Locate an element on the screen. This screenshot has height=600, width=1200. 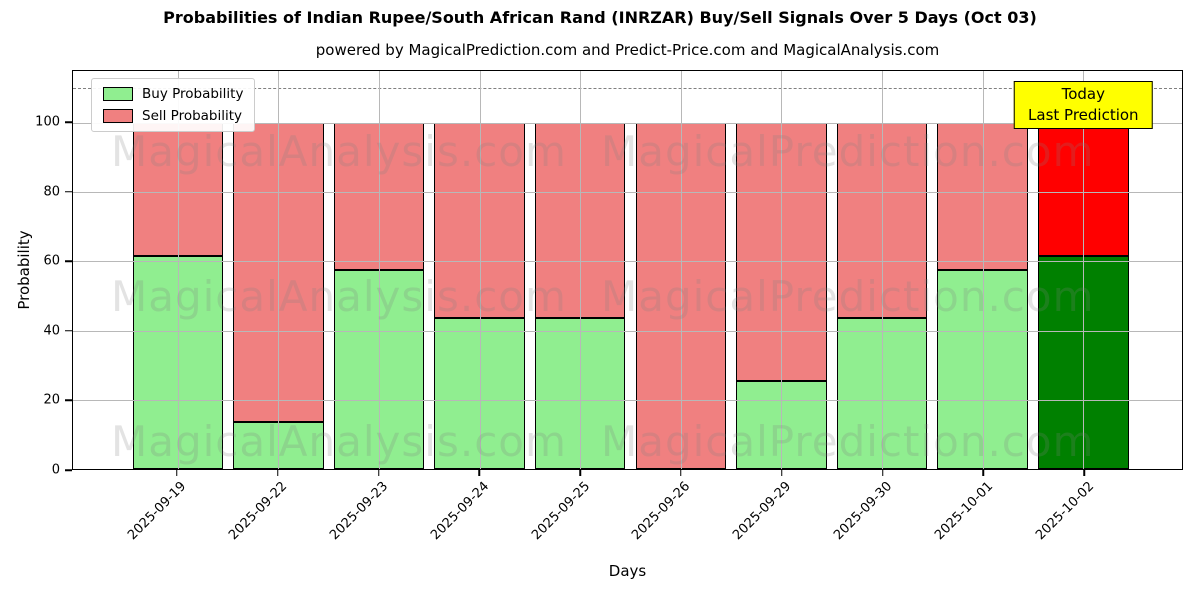
y-tick-label: 0 is located at coordinates (55, 470).